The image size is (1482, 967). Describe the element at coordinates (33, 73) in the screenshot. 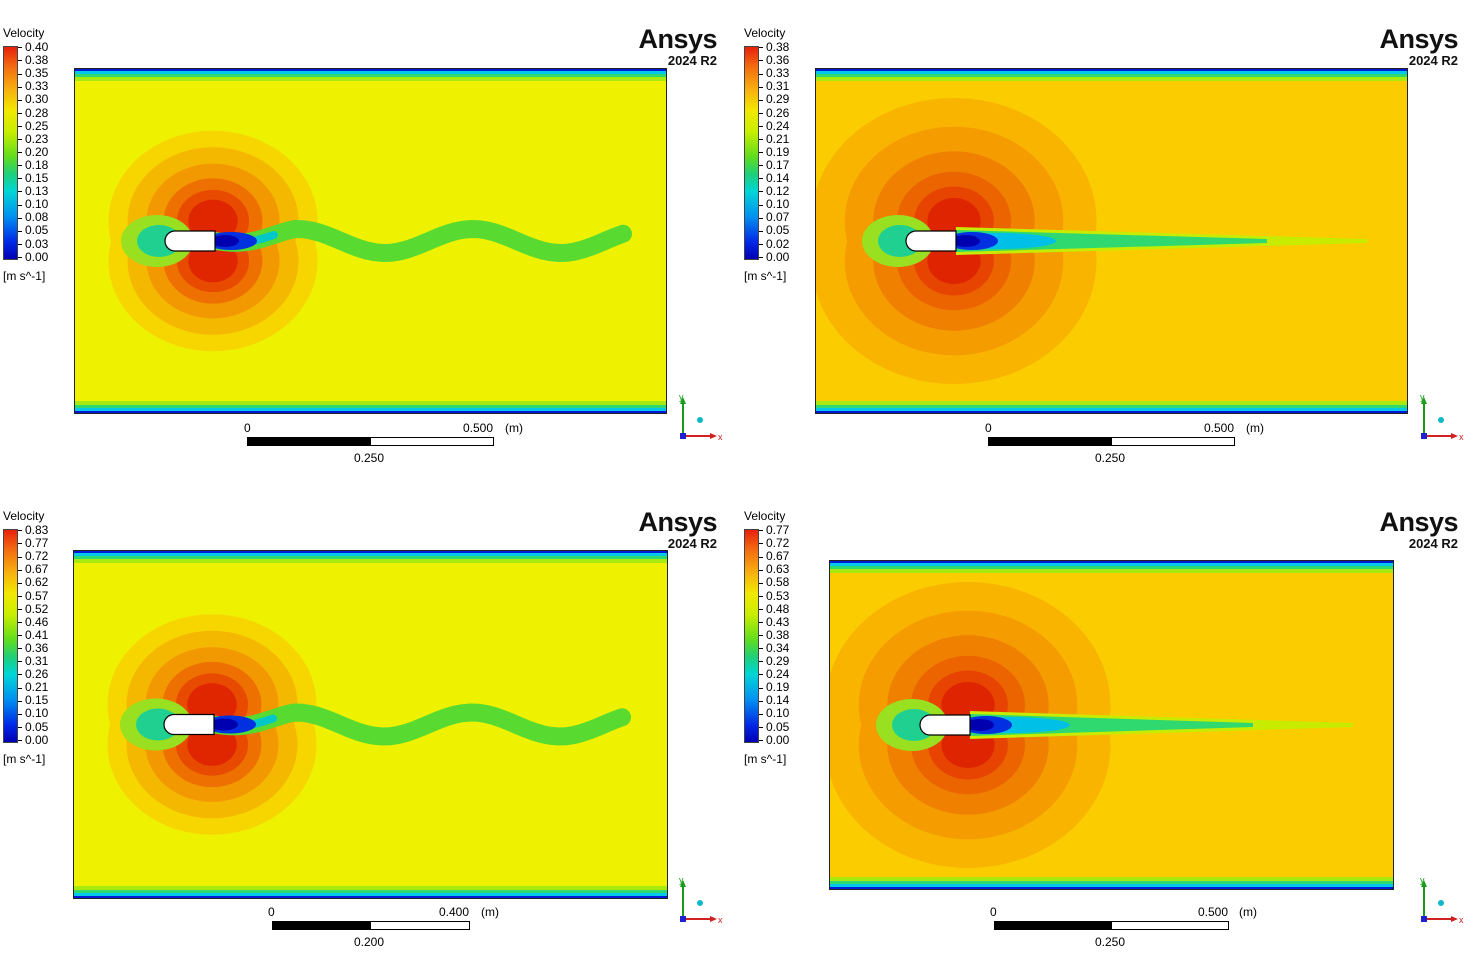

I see `colorbar-tick-label: 0.35` at that location.